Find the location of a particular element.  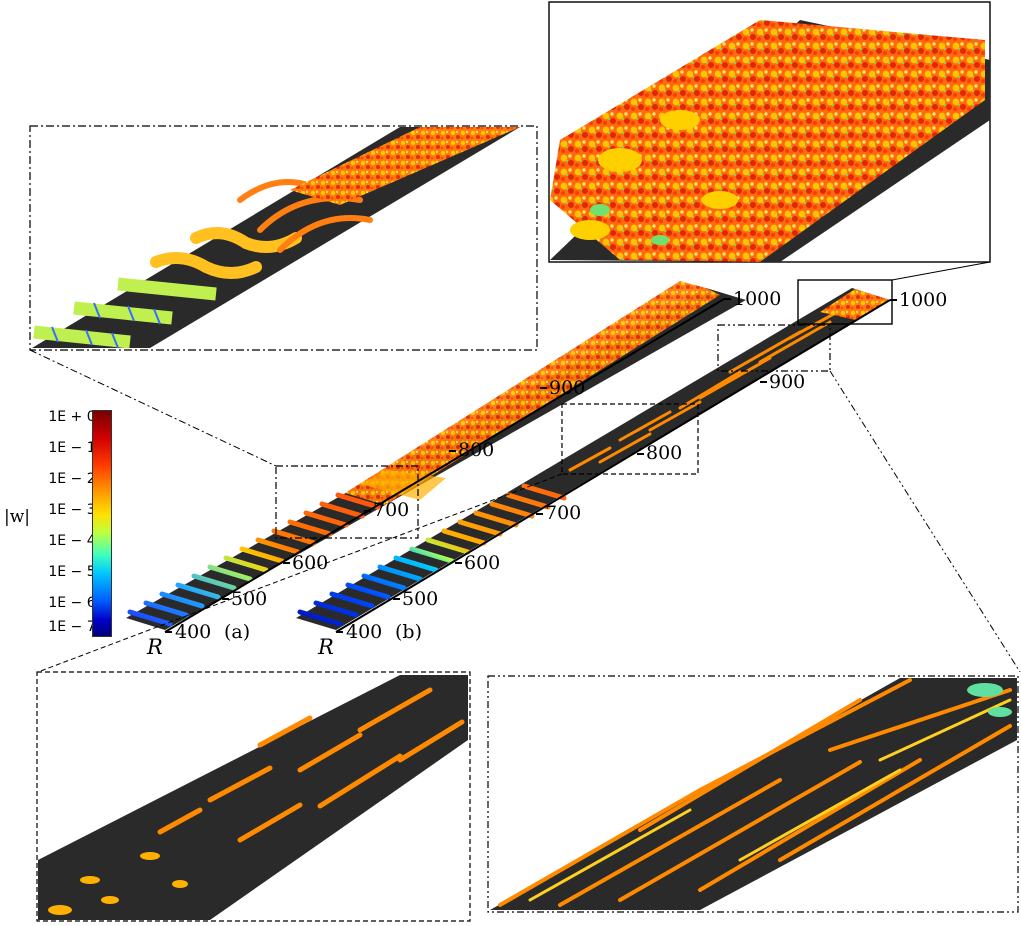

strip-a-tick-900: 900 is located at coordinates (567, 388).